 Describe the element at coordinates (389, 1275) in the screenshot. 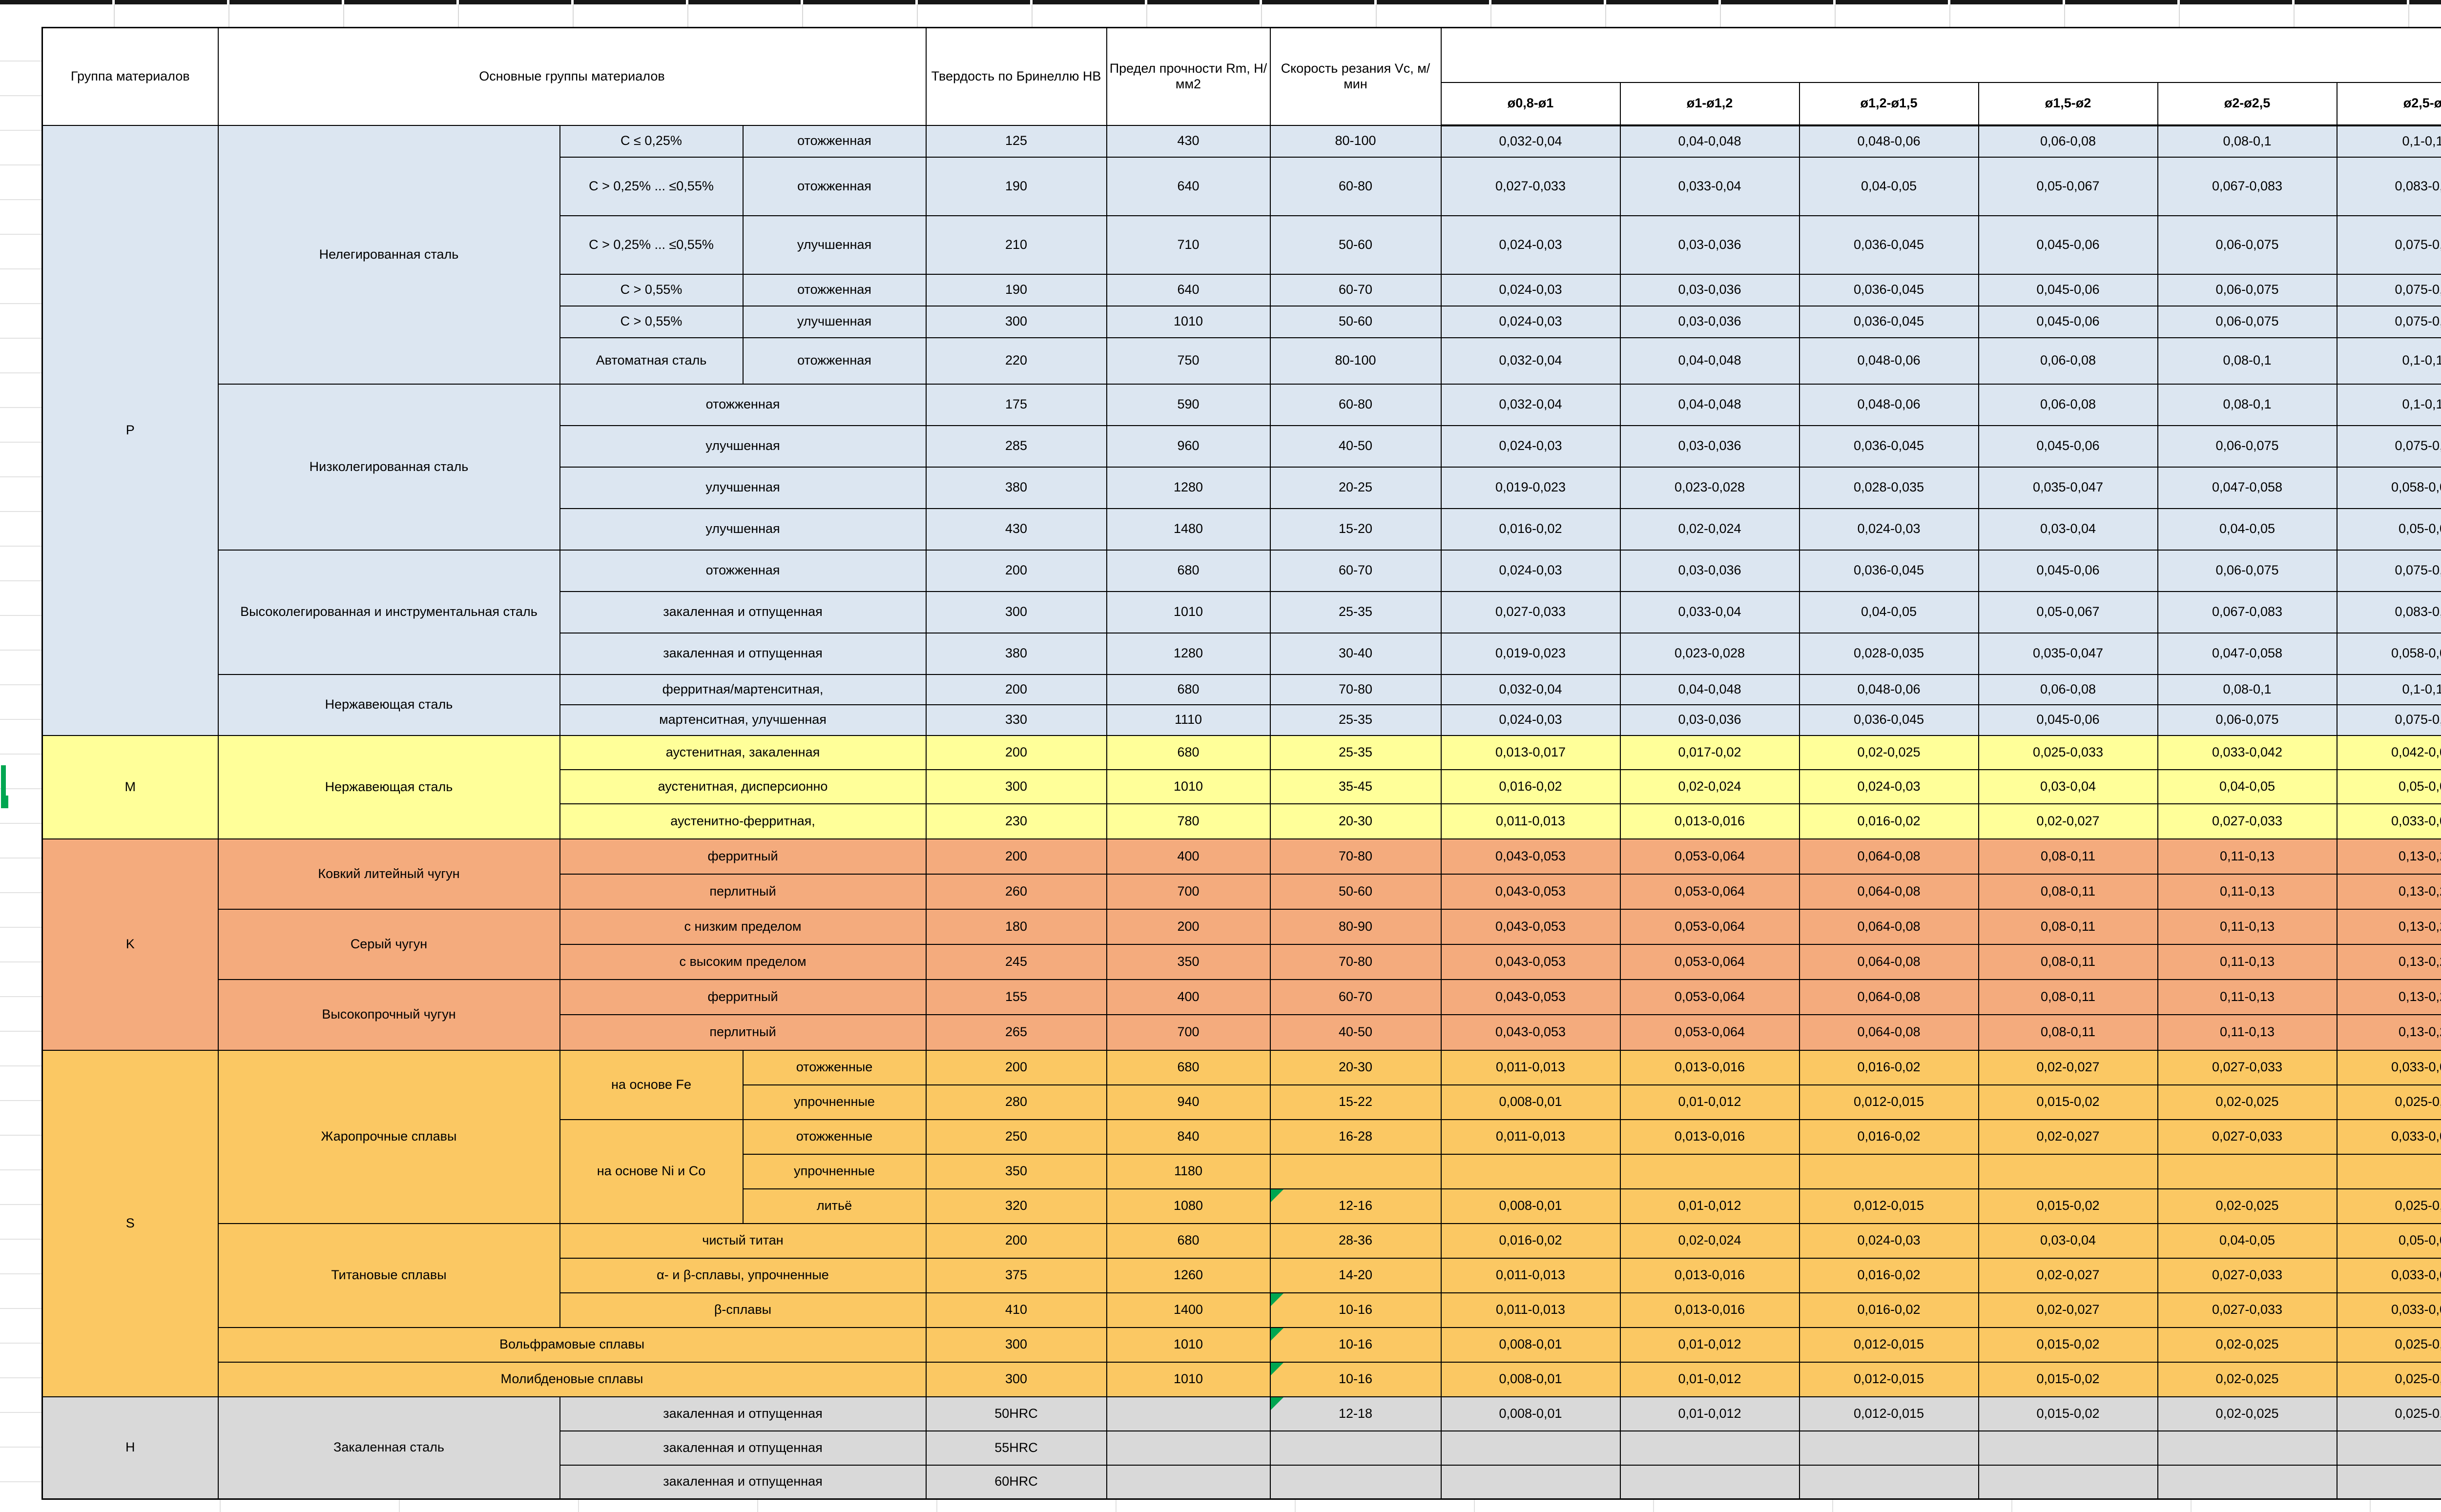

I see `cell-S-r6-desc1: Титановые сплавы` at that location.